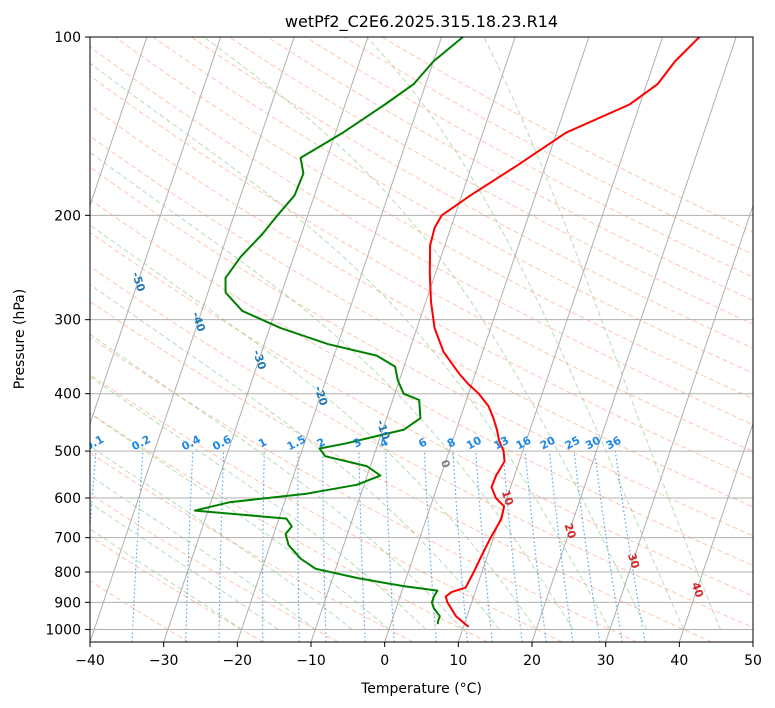 This screenshot has width=775, height=708. I want to click on x-tick-label: −40, so click(90, 661).